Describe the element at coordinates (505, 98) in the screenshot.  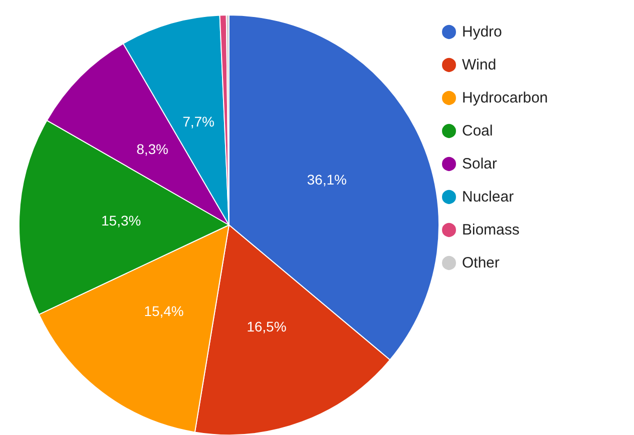
I see `legend-label: Hydrocarbon` at that location.